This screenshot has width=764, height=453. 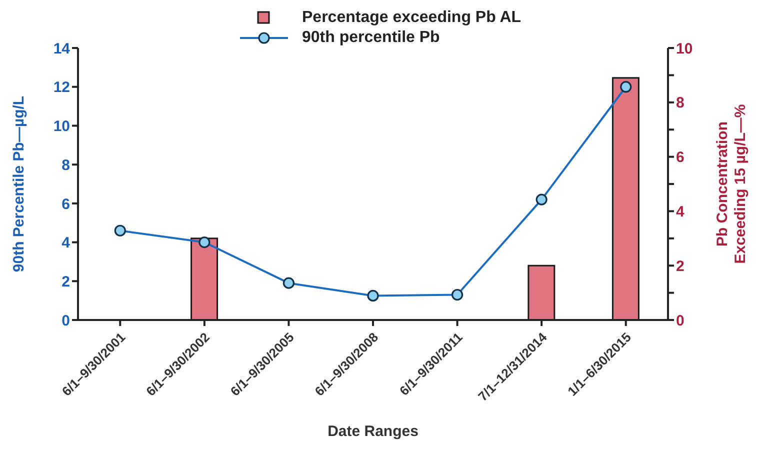 What do you see at coordinates (373, 431) in the screenshot?
I see `x-axis-title: Date Ranges` at bounding box center [373, 431].